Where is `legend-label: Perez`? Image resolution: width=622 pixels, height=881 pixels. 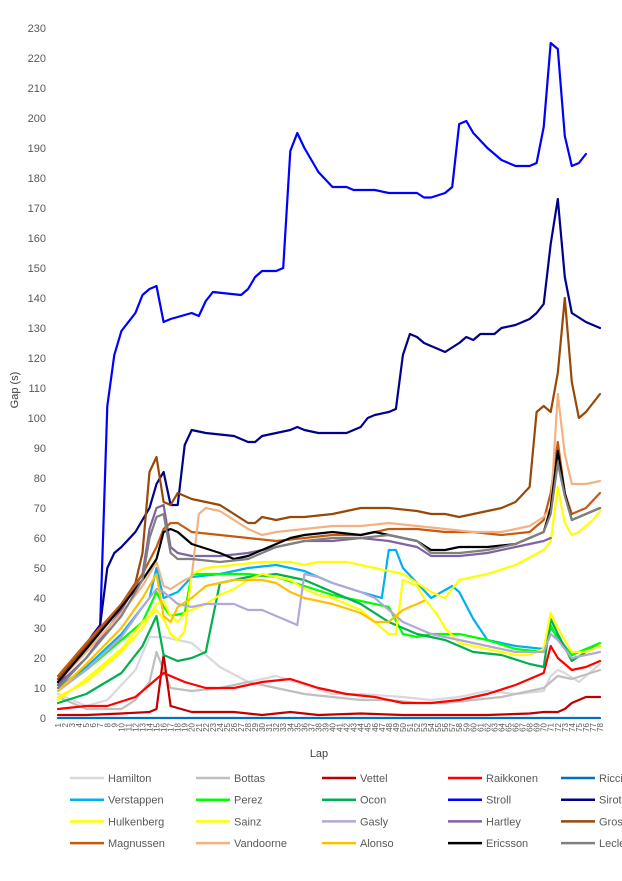 legend-label: Perez is located at coordinates (248, 801).